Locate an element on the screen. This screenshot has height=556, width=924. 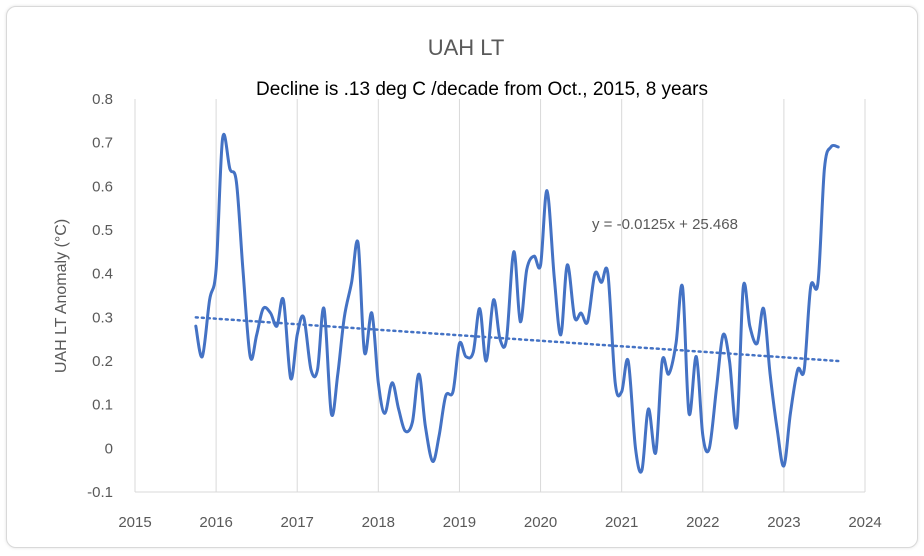
y-tick-label: 0.3 is located at coordinates (102, 317).